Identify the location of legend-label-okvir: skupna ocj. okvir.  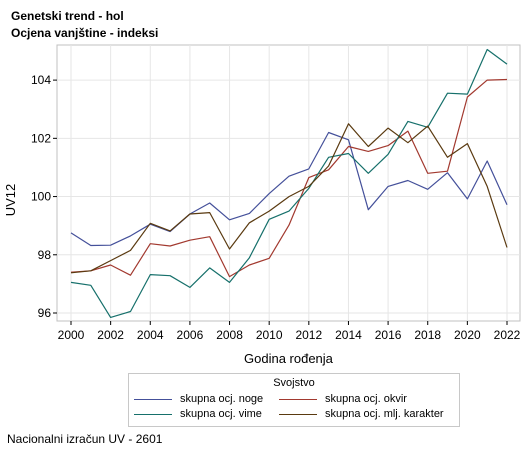
(366, 399).